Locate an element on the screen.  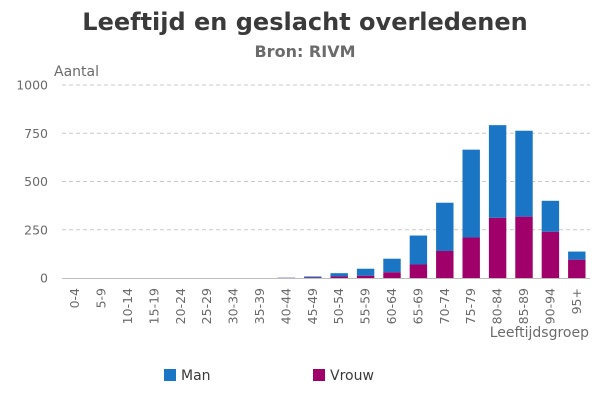
legend: Man Vrouw is located at coordinates (269, 376).